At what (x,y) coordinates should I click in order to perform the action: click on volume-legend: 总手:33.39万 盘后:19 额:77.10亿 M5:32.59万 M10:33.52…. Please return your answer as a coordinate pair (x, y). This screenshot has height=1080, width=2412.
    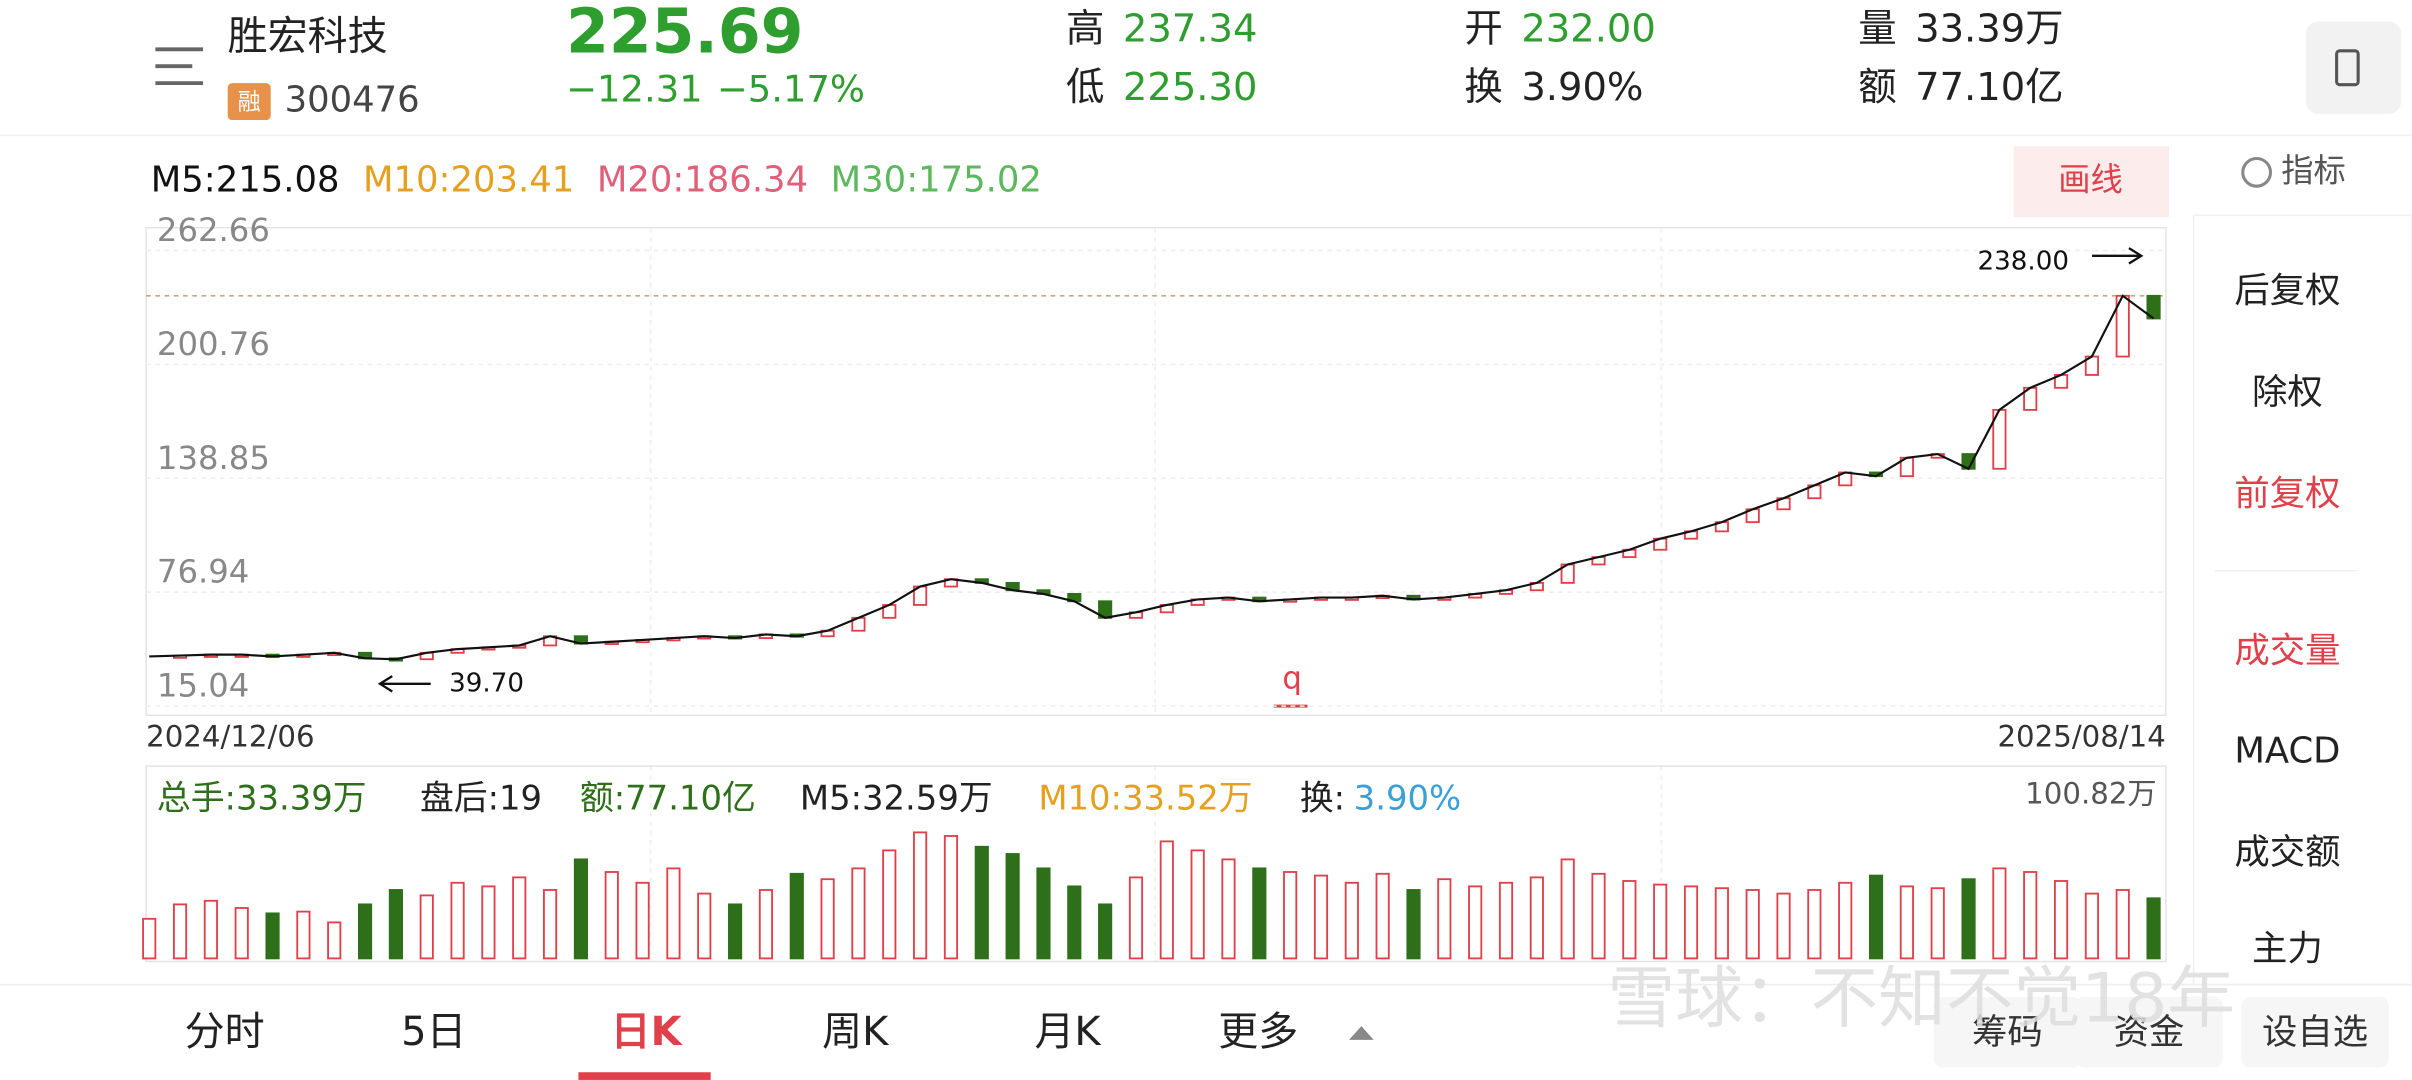
    Looking at the image, I should click on (809, 797).